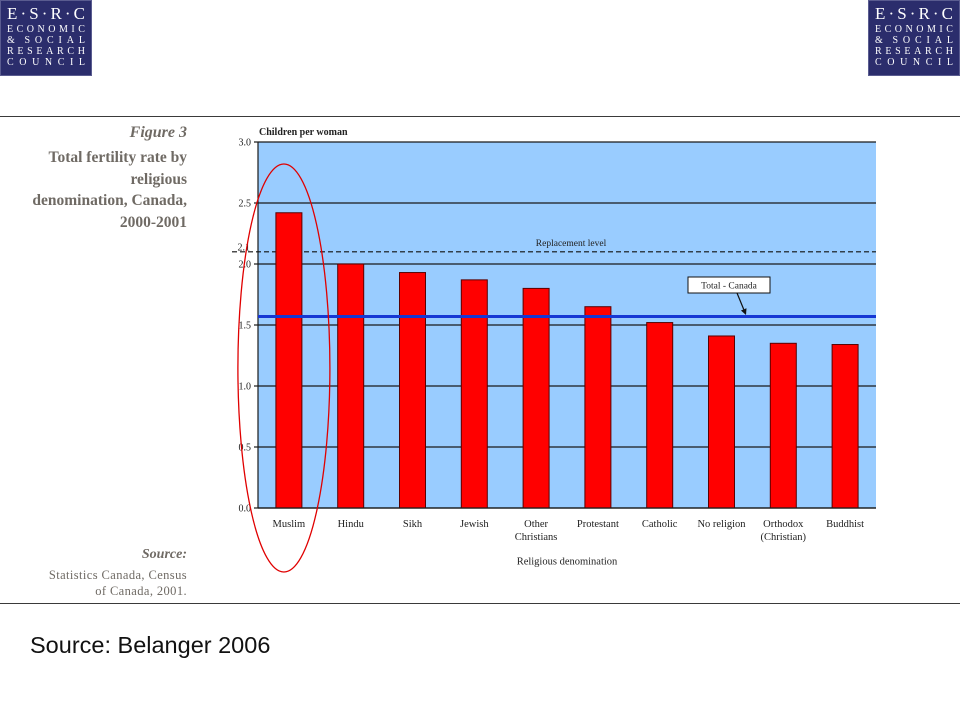  What do you see at coordinates (245, 143) in the screenshot?
I see `y-tick-label: 3.0` at bounding box center [245, 143].